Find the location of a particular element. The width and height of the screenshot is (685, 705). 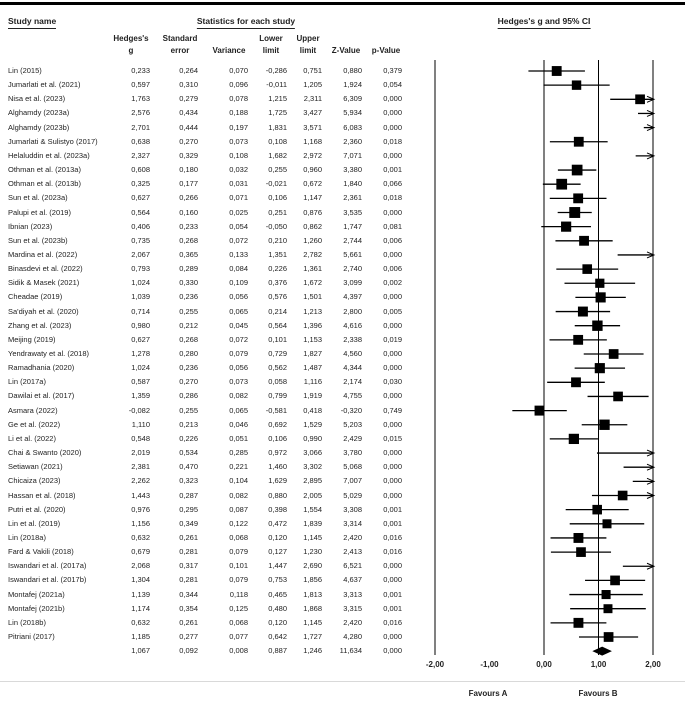

stat-value: 0,714 is located at coordinates (140, 311).